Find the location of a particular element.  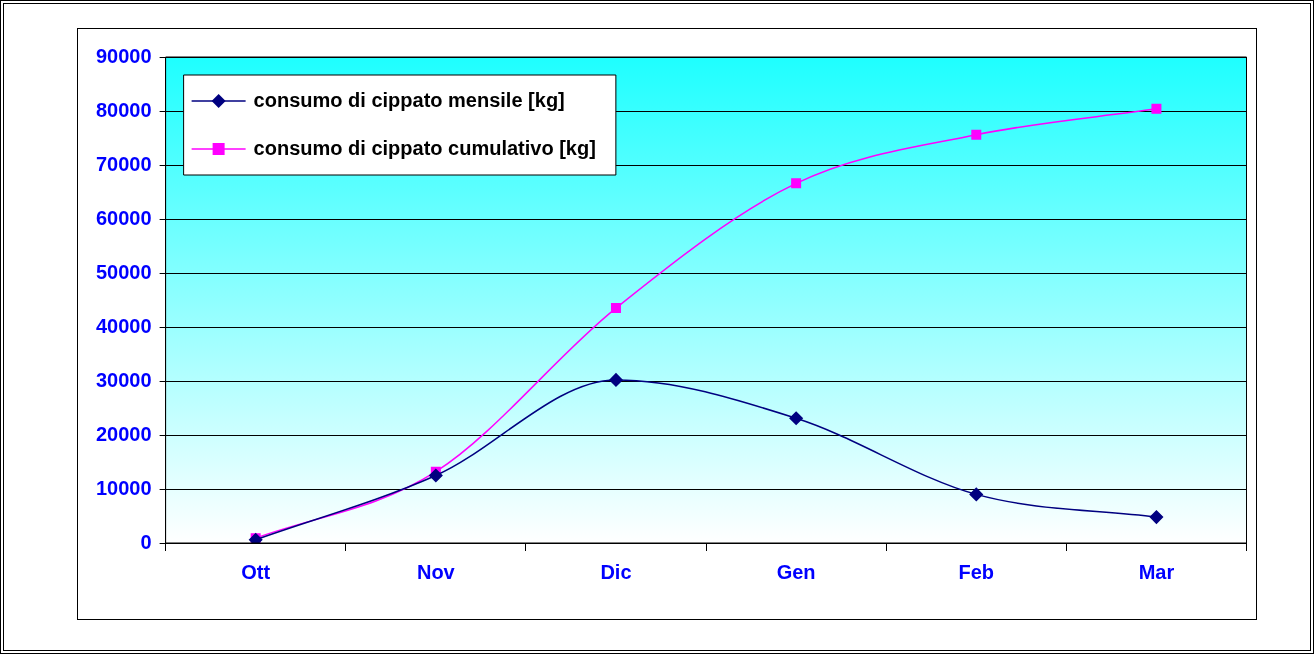

x-tick-label: Mar is located at coordinates (1156, 571).